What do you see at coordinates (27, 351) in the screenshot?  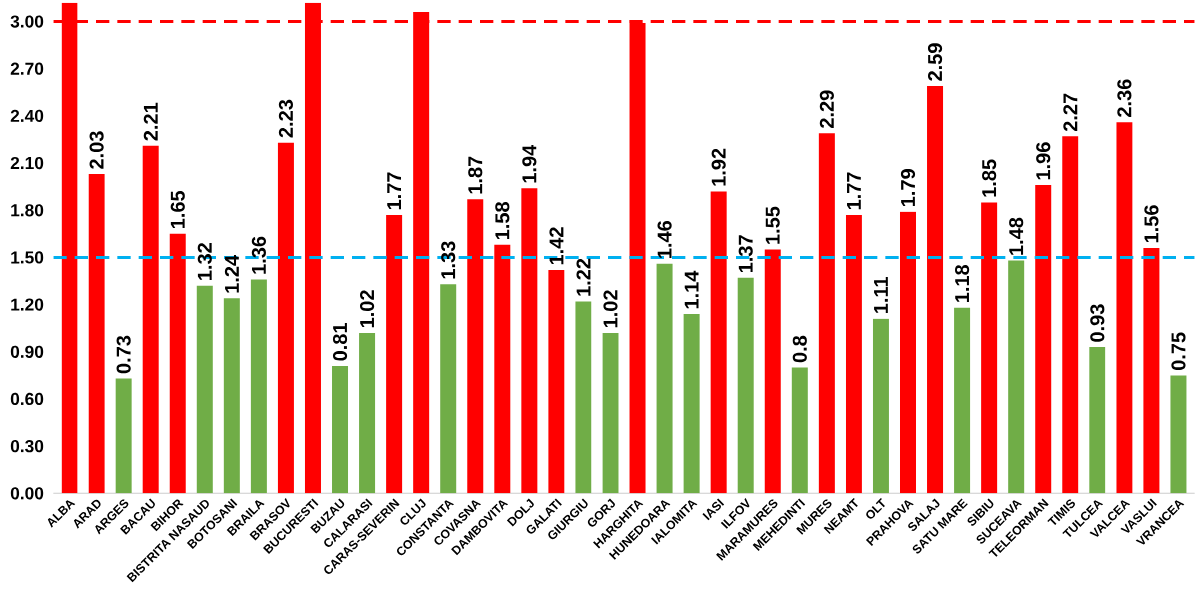 I see `y-tick-label: 0.90` at bounding box center [27, 351].